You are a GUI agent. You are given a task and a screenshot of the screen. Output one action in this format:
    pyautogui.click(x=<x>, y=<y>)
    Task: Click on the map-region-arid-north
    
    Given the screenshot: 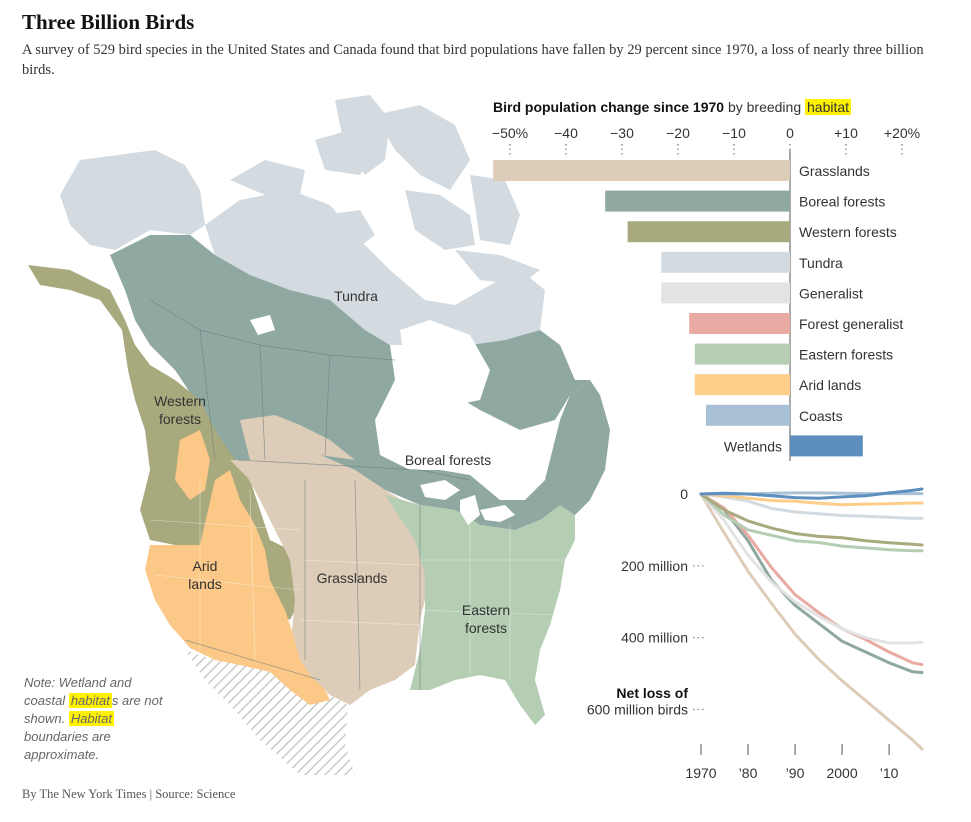 What is the action you would take?
    pyautogui.click(x=192, y=465)
    